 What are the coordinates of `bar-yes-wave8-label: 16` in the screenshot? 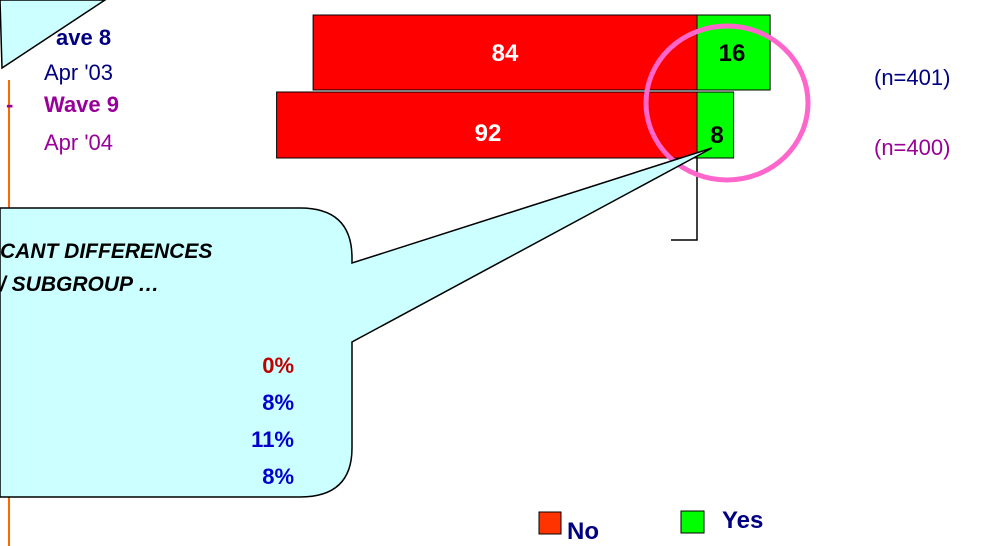 It's located at (732, 53).